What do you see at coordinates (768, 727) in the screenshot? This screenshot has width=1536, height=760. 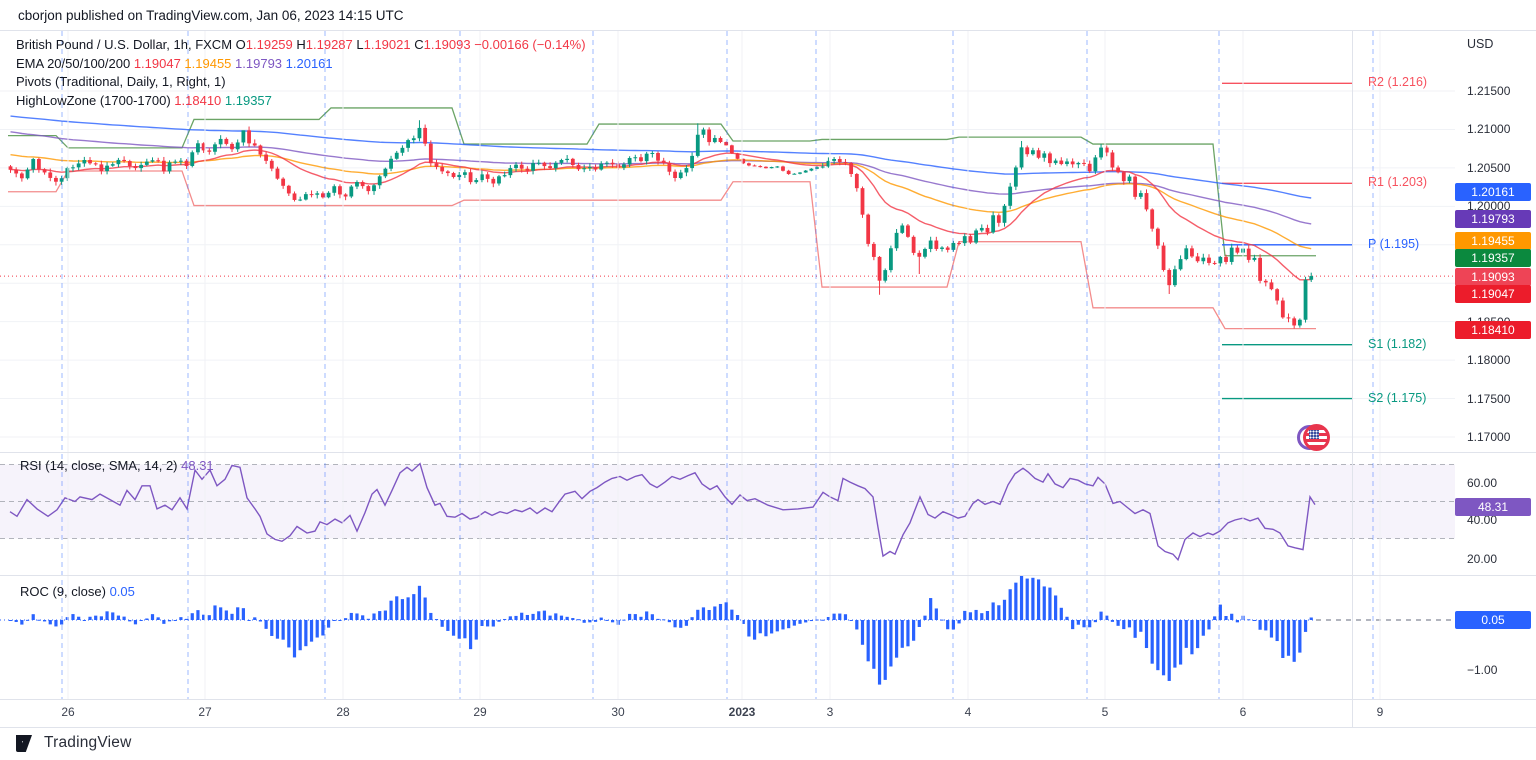 I see `bottom-border` at bounding box center [768, 727].